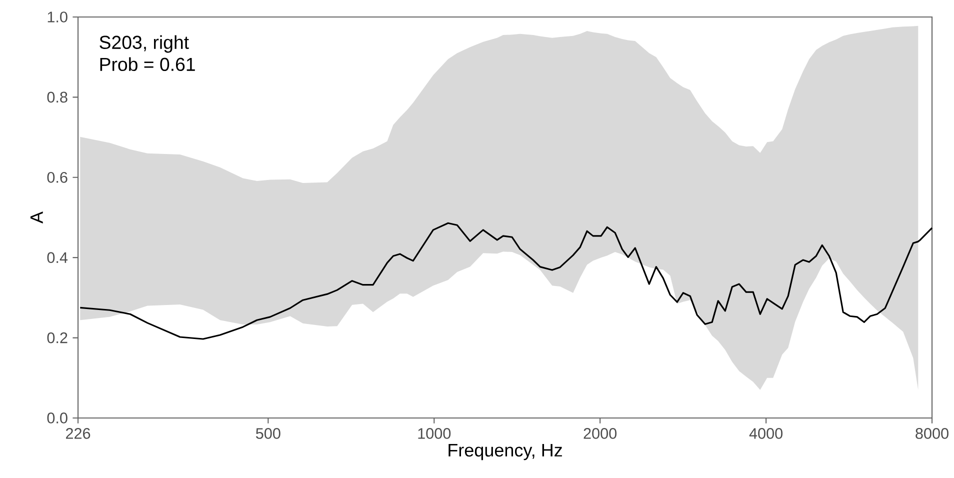  I want to click on x-tick-label: 500, so click(268, 433).